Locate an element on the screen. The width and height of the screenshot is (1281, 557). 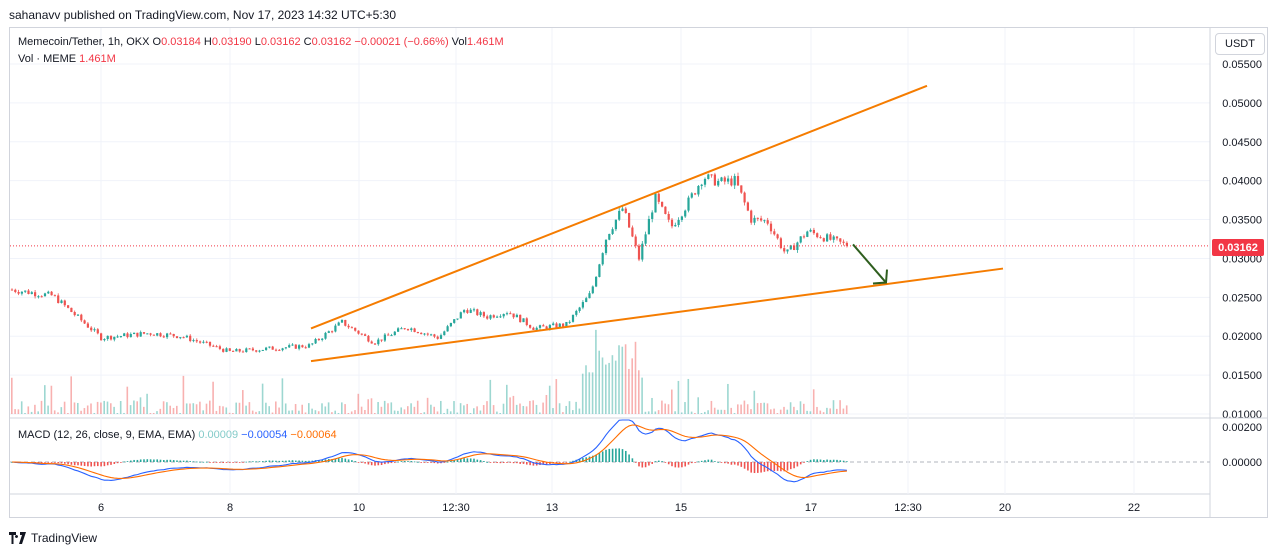
symbol-label: Memecoin/Tether, 1h, OKX is located at coordinates (84, 42).